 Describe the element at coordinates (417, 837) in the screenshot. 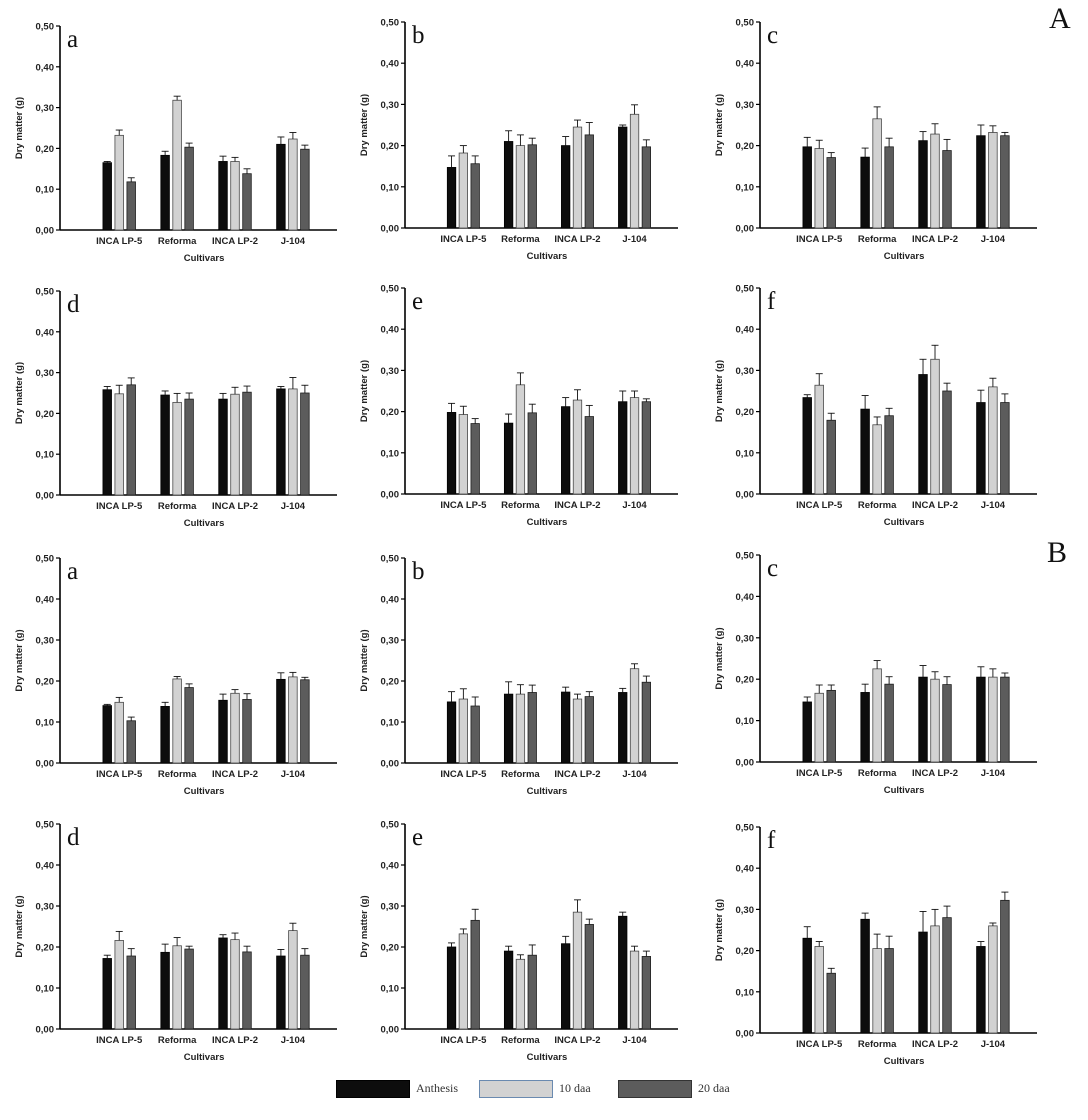

I see `panel-letter-b-e: e` at that location.